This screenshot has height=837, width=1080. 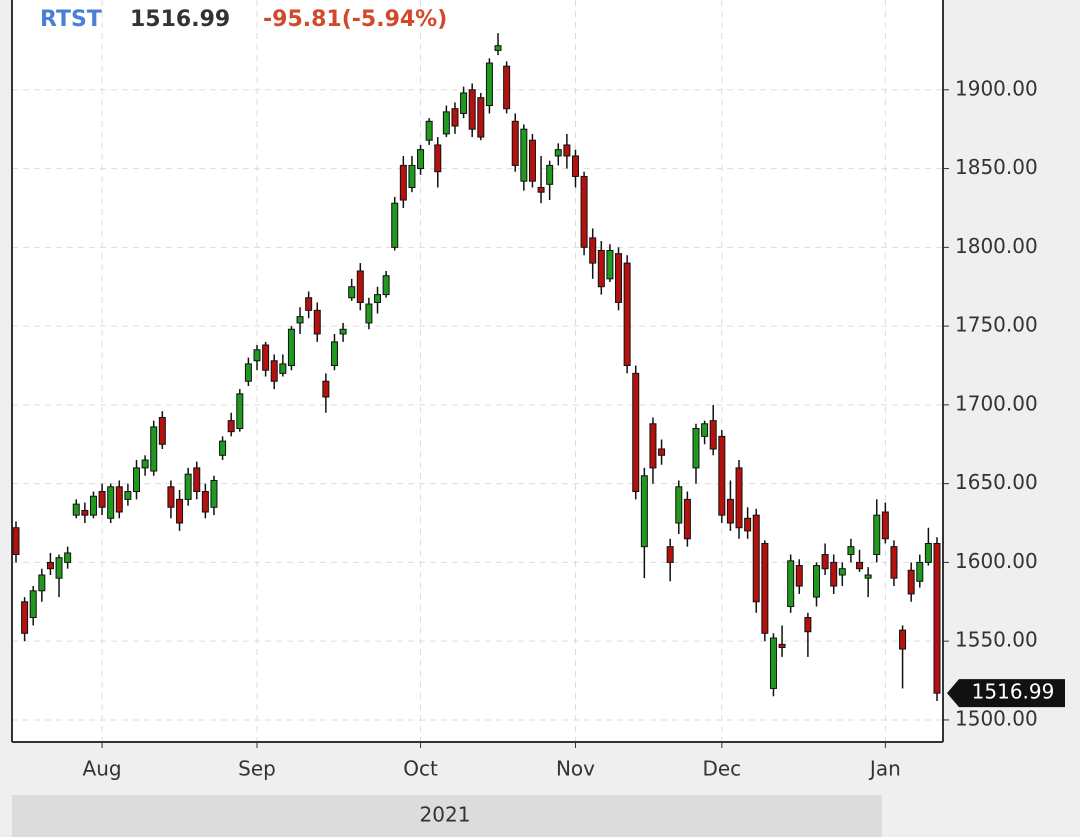 I want to click on year-bar, so click(x=447, y=816).